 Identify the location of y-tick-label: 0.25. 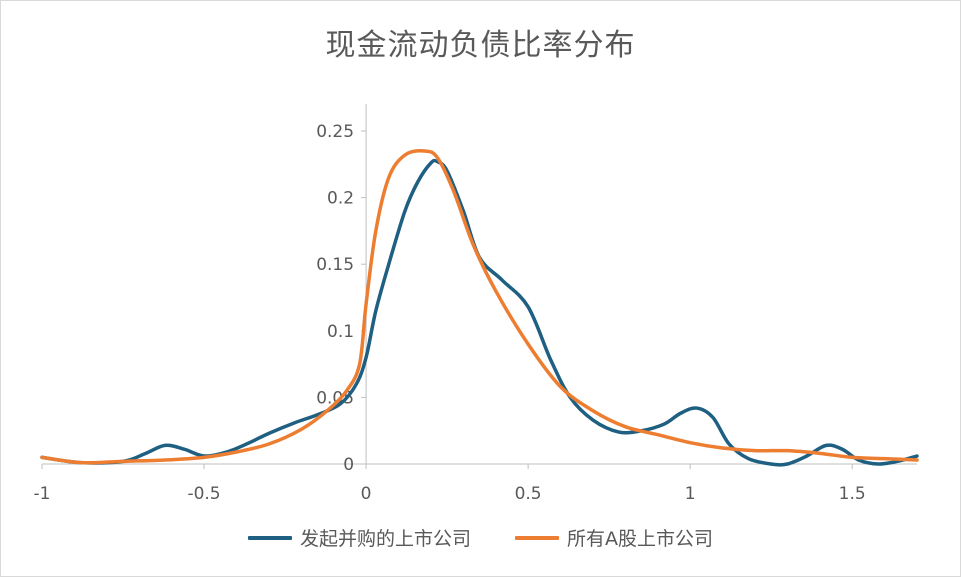
(335, 132).